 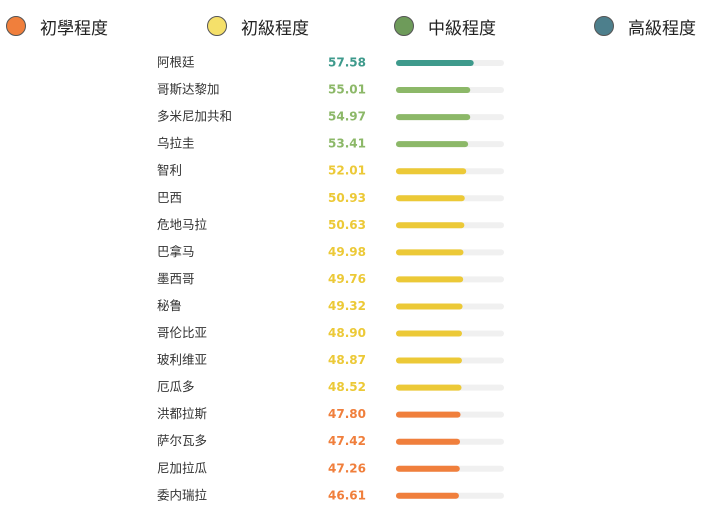 I want to click on legend-dot-beginner, so click(x=16, y=26).